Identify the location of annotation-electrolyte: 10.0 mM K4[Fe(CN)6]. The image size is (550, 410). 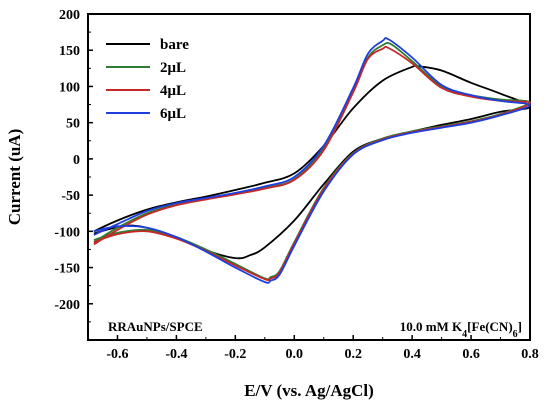
(461, 329).